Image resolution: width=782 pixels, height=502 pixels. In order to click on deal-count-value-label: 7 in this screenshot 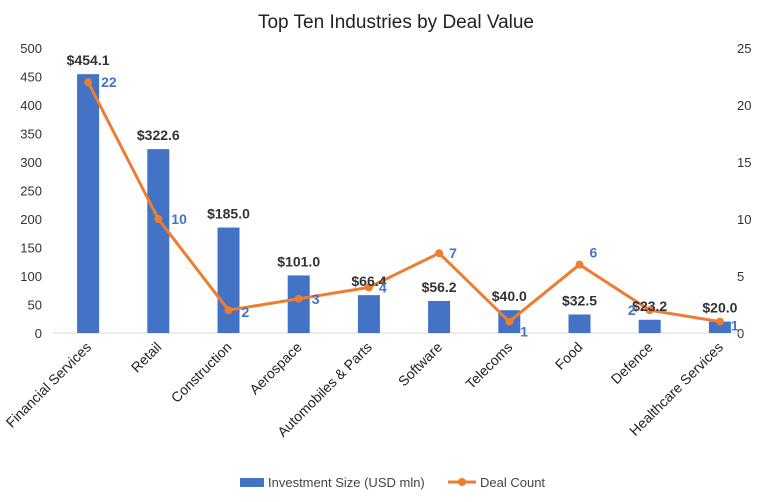, I will do `click(453, 253)`.